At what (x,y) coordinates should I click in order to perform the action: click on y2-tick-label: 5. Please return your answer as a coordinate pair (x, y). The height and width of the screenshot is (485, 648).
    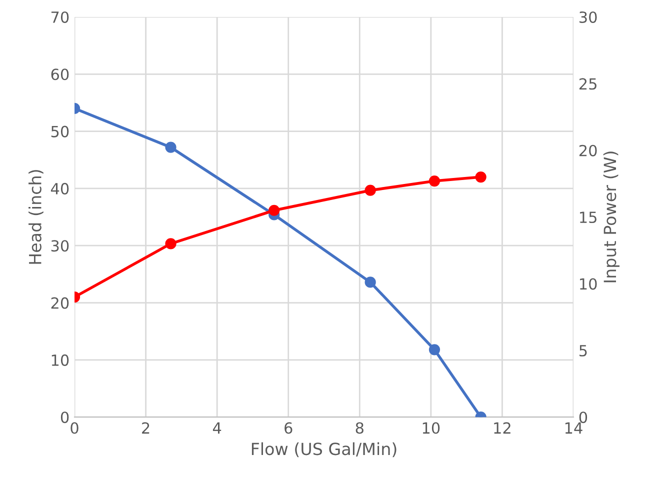
    Looking at the image, I should click on (583, 350).